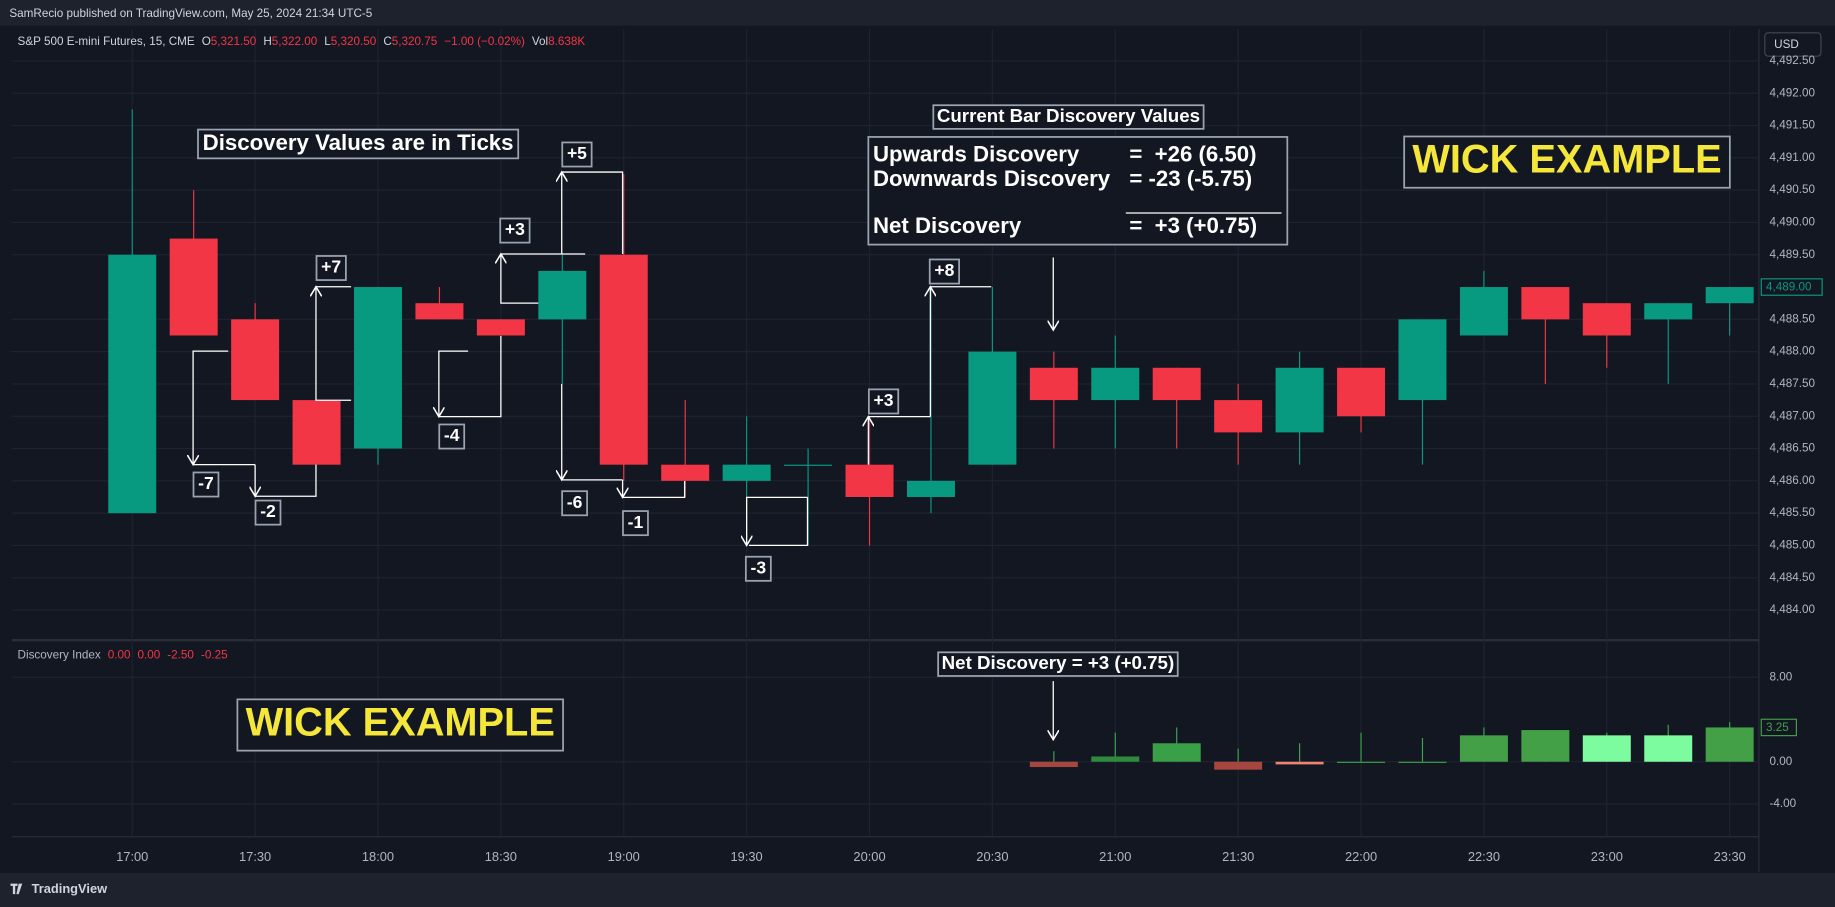  What do you see at coordinates (501, 856) in the screenshot?
I see `x-tick-label: 18:30` at bounding box center [501, 856].